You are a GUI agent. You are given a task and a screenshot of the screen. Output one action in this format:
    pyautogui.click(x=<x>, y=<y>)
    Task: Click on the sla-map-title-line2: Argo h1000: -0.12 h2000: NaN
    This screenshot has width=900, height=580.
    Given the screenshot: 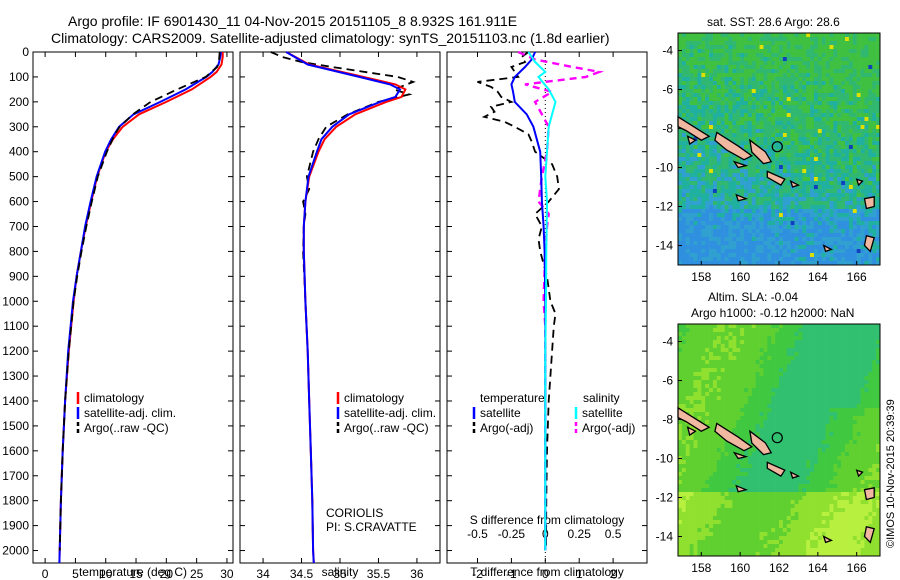 What is the action you would take?
    pyautogui.click(x=772, y=313)
    